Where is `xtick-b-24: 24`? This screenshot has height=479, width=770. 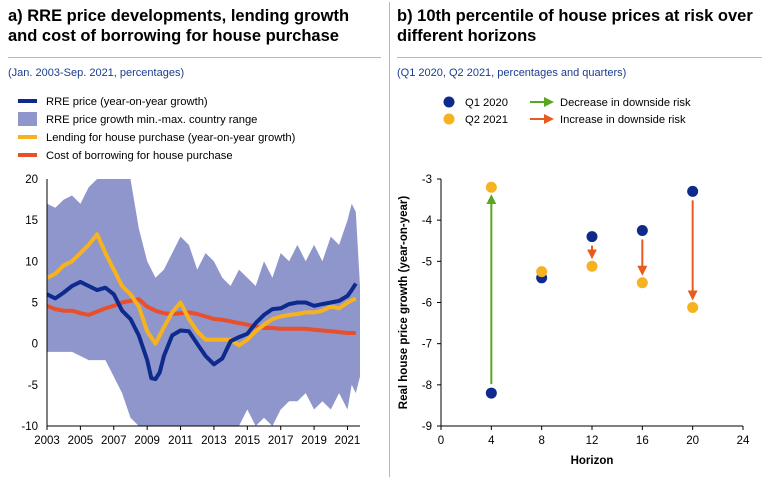 xtick-b-24: 24 is located at coordinates (743, 441).